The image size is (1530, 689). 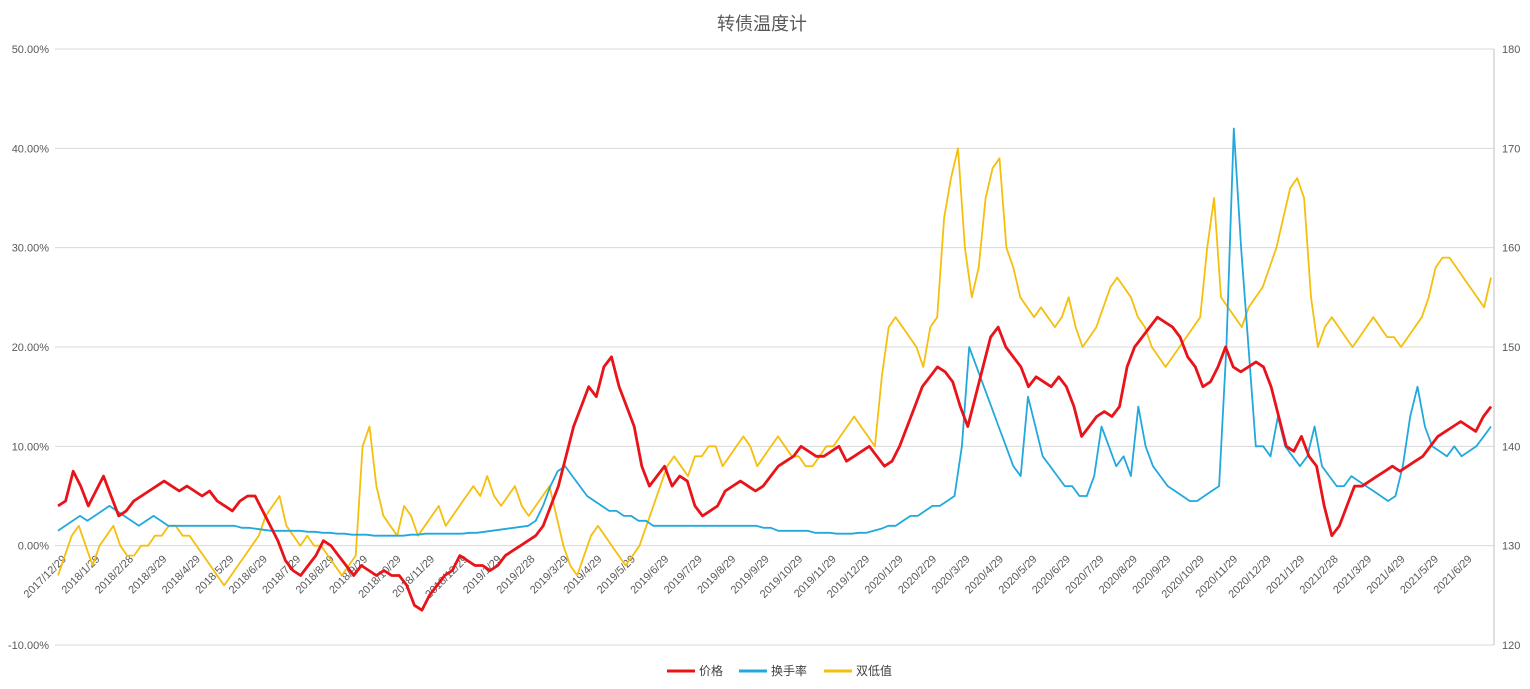 What do you see at coordinates (31, 50) in the screenshot?
I see `left-tick-label: 50.00%` at bounding box center [31, 50].